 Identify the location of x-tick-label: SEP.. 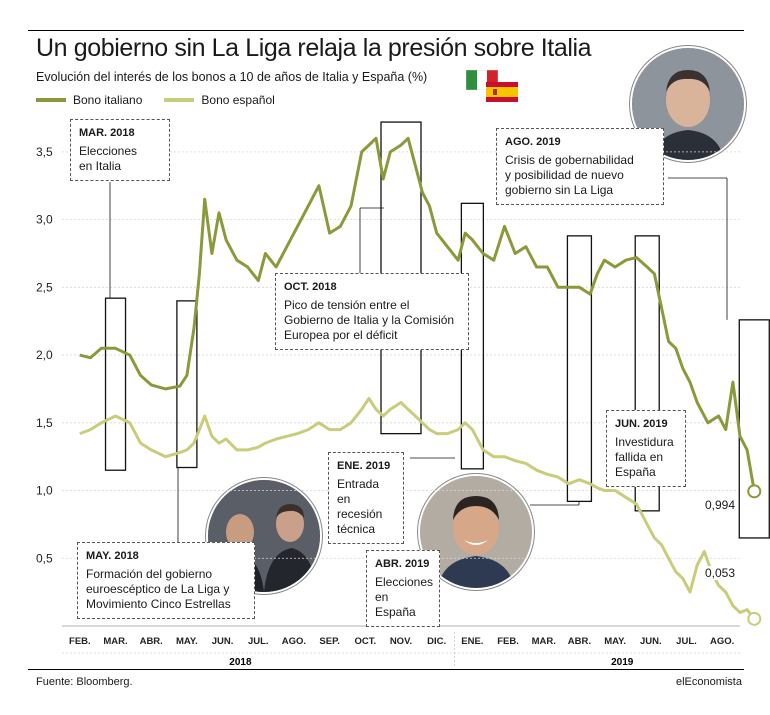
(329, 641).